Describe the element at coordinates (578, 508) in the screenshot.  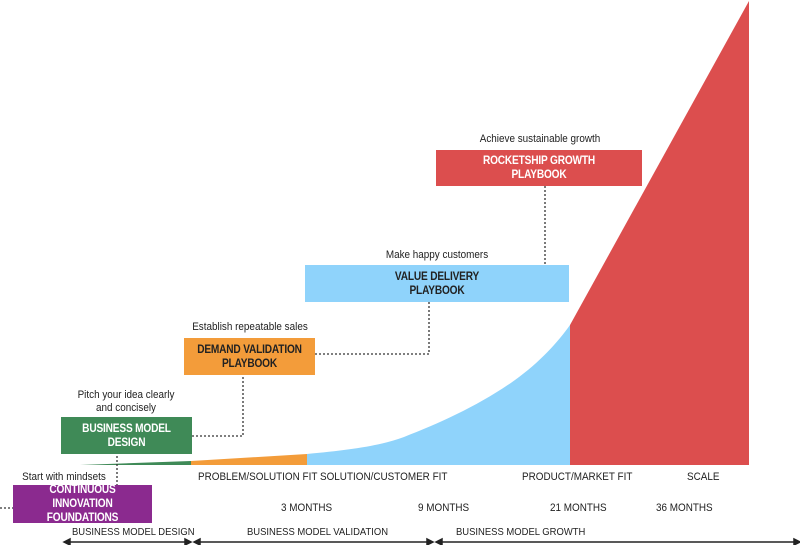
I see `timeline-21-months: 21 MONTHS` at that location.